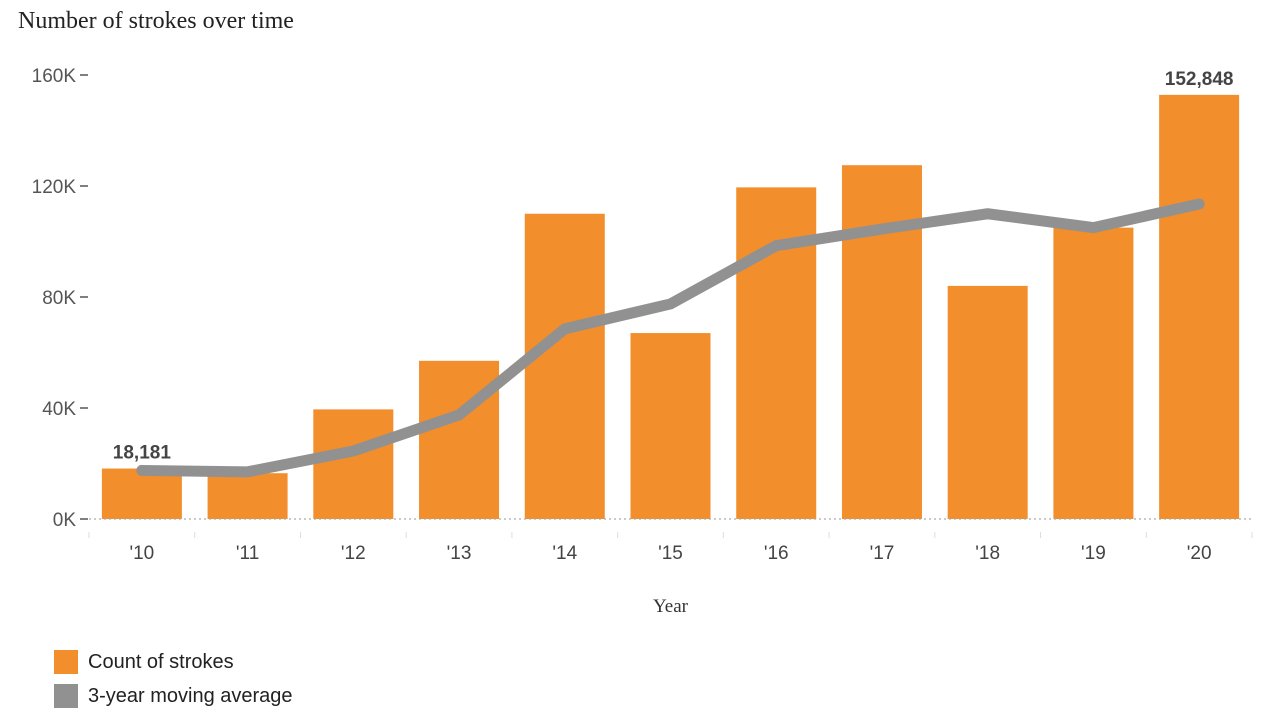 The height and width of the screenshot is (720, 1280). I want to click on x-tick-label: '12, so click(353, 553).